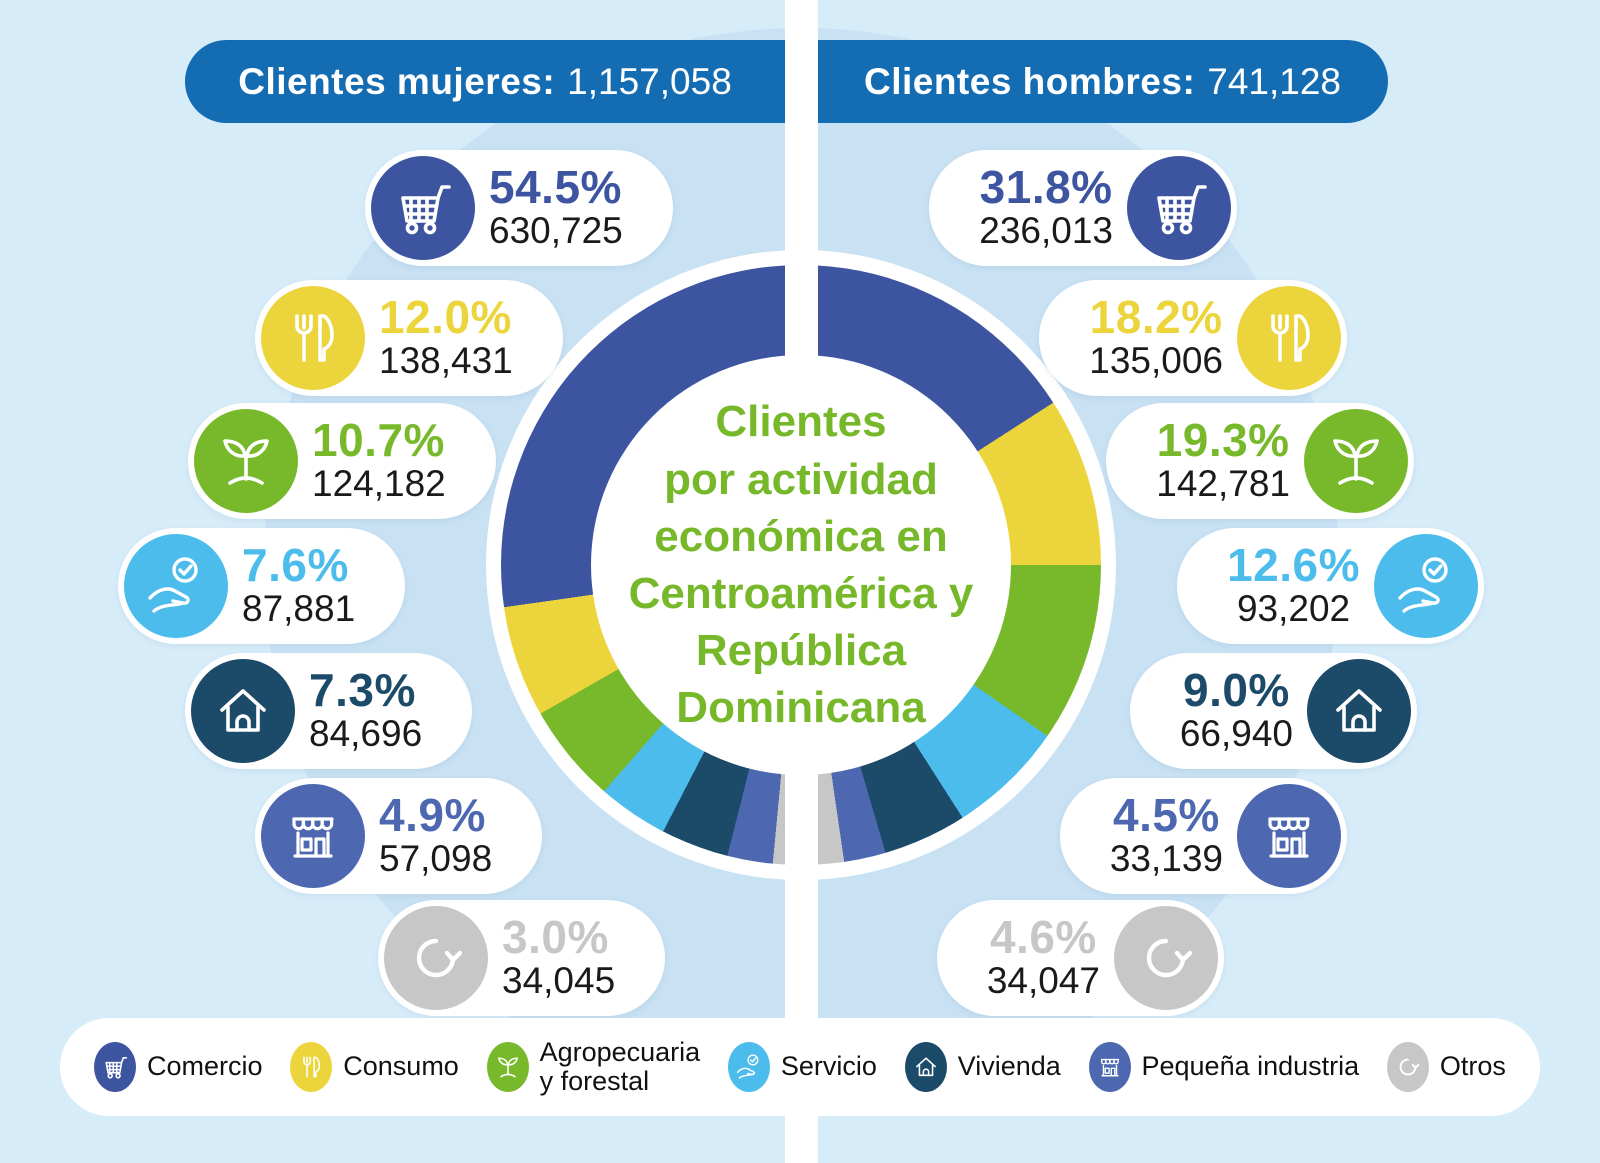 The width and height of the screenshot is (1600, 1163). Describe the element at coordinates (1236, 734) in the screenshot. I see `badge-count: 66,940` at that location.